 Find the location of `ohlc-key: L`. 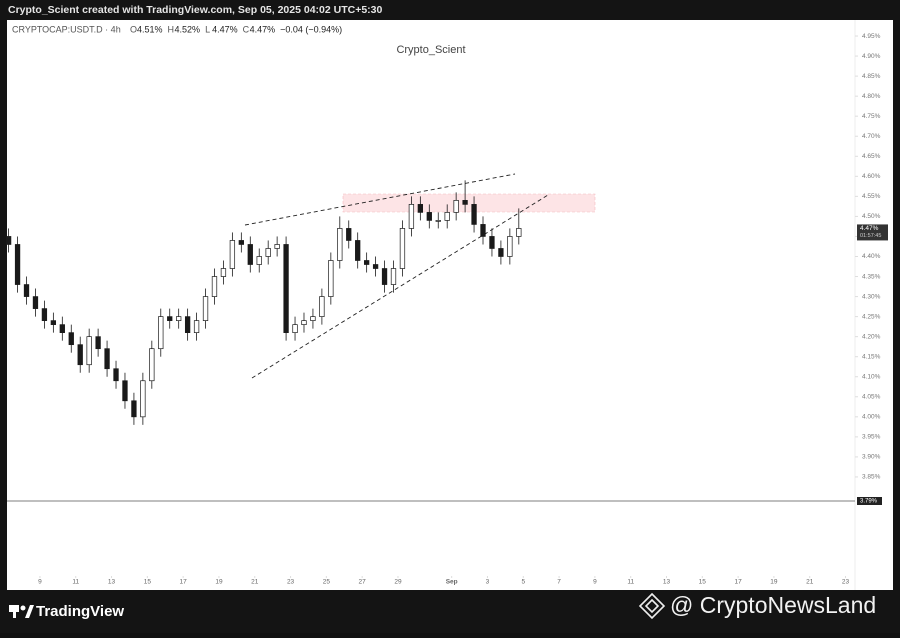

ohlc-key: L is located at coordinates (207, 29).